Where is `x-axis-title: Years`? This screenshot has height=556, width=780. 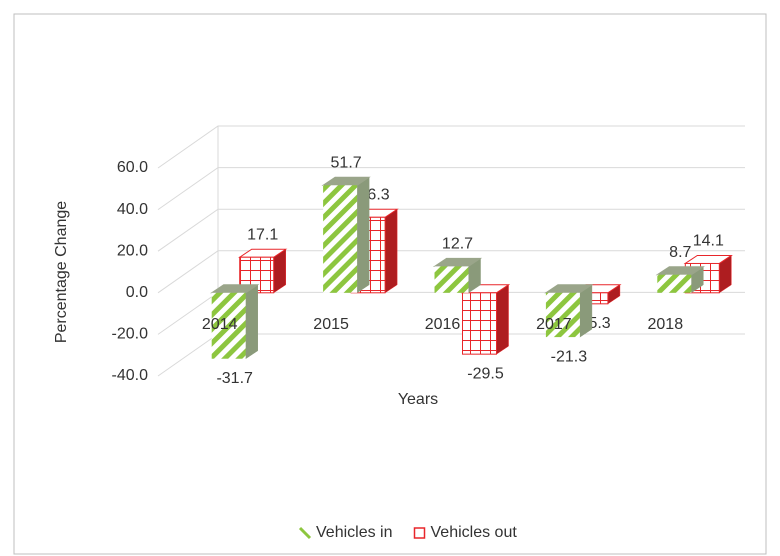
x-axis-title: Years is located at coordinates (418, 399).